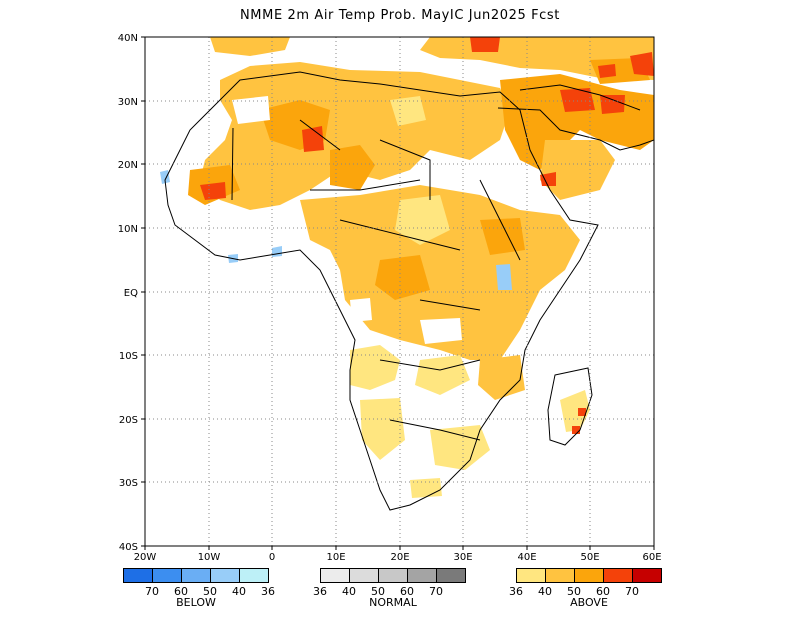  I want to click on legend-above-label: ABOVE, so click(589, 602).